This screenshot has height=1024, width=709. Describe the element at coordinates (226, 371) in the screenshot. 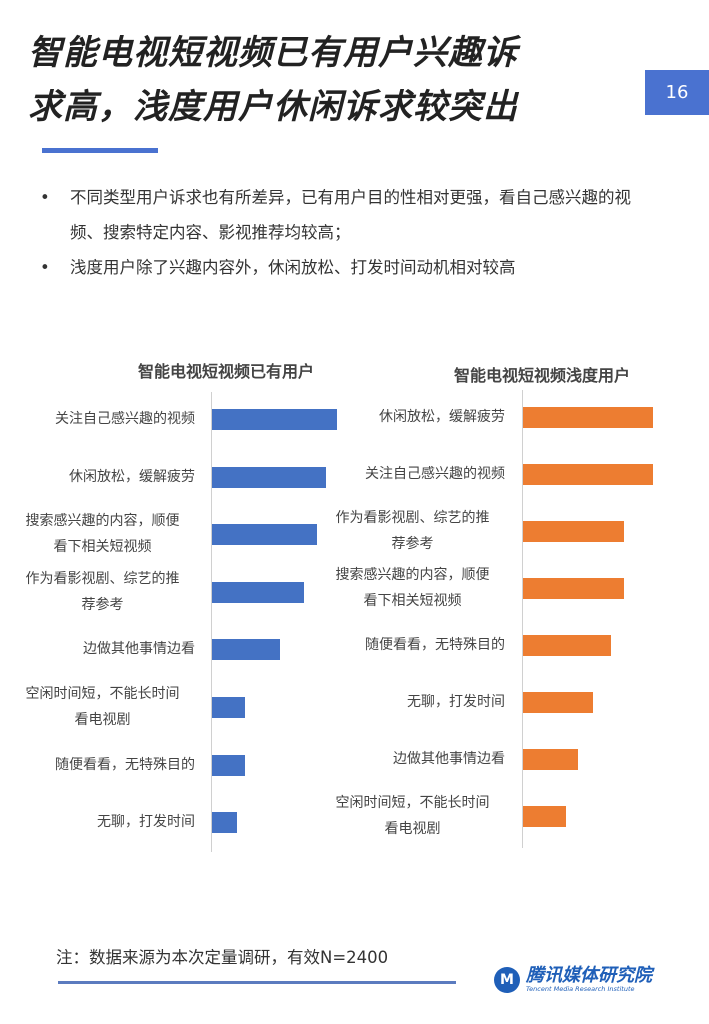

I see `chart-title: 智能电视短视频已有用户` at that location.